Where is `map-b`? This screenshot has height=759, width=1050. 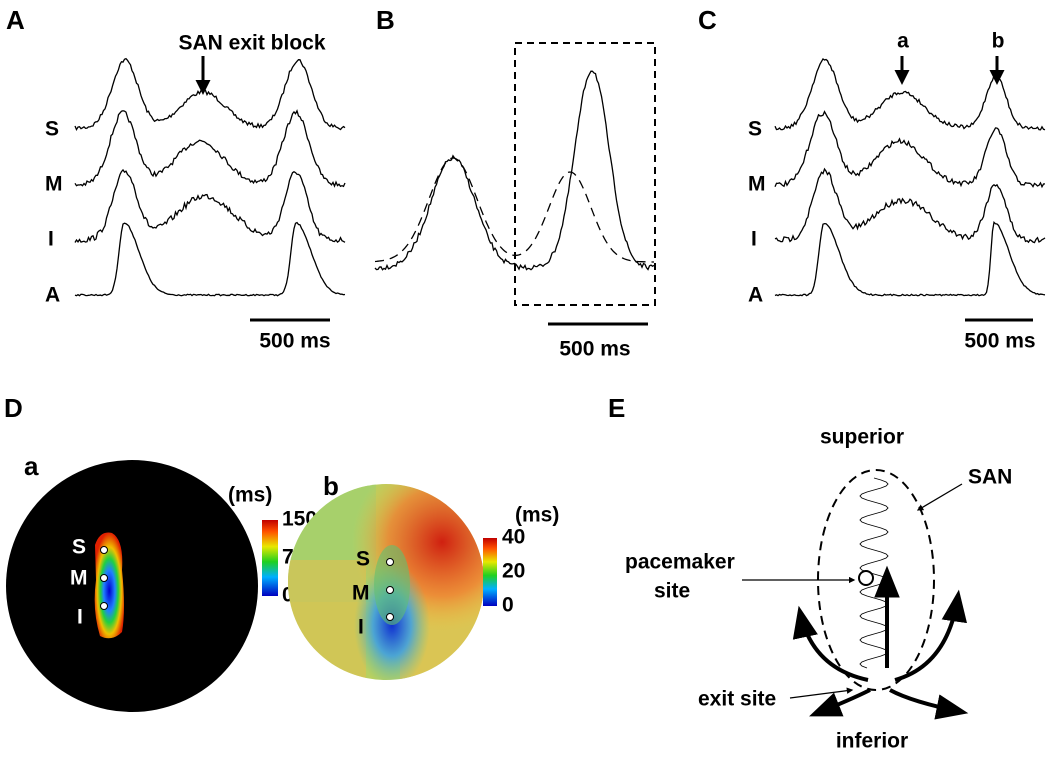
map-b is located at coordinates (386, 582).